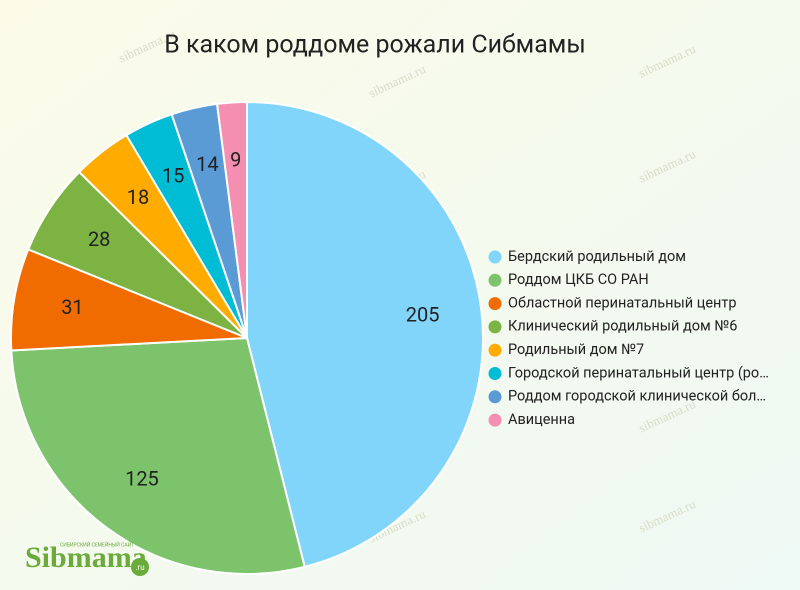 The width and height of the screenshot is (800, 590). I want to click on logo-suffix: .ru, so click(139, 567).